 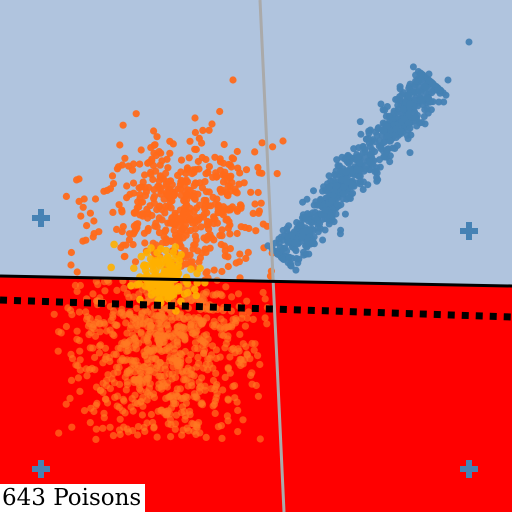 What do you see at coordinates (256, 308) in the screenshot?
I see `dotted-boundary` at bounding box center [256, 308].